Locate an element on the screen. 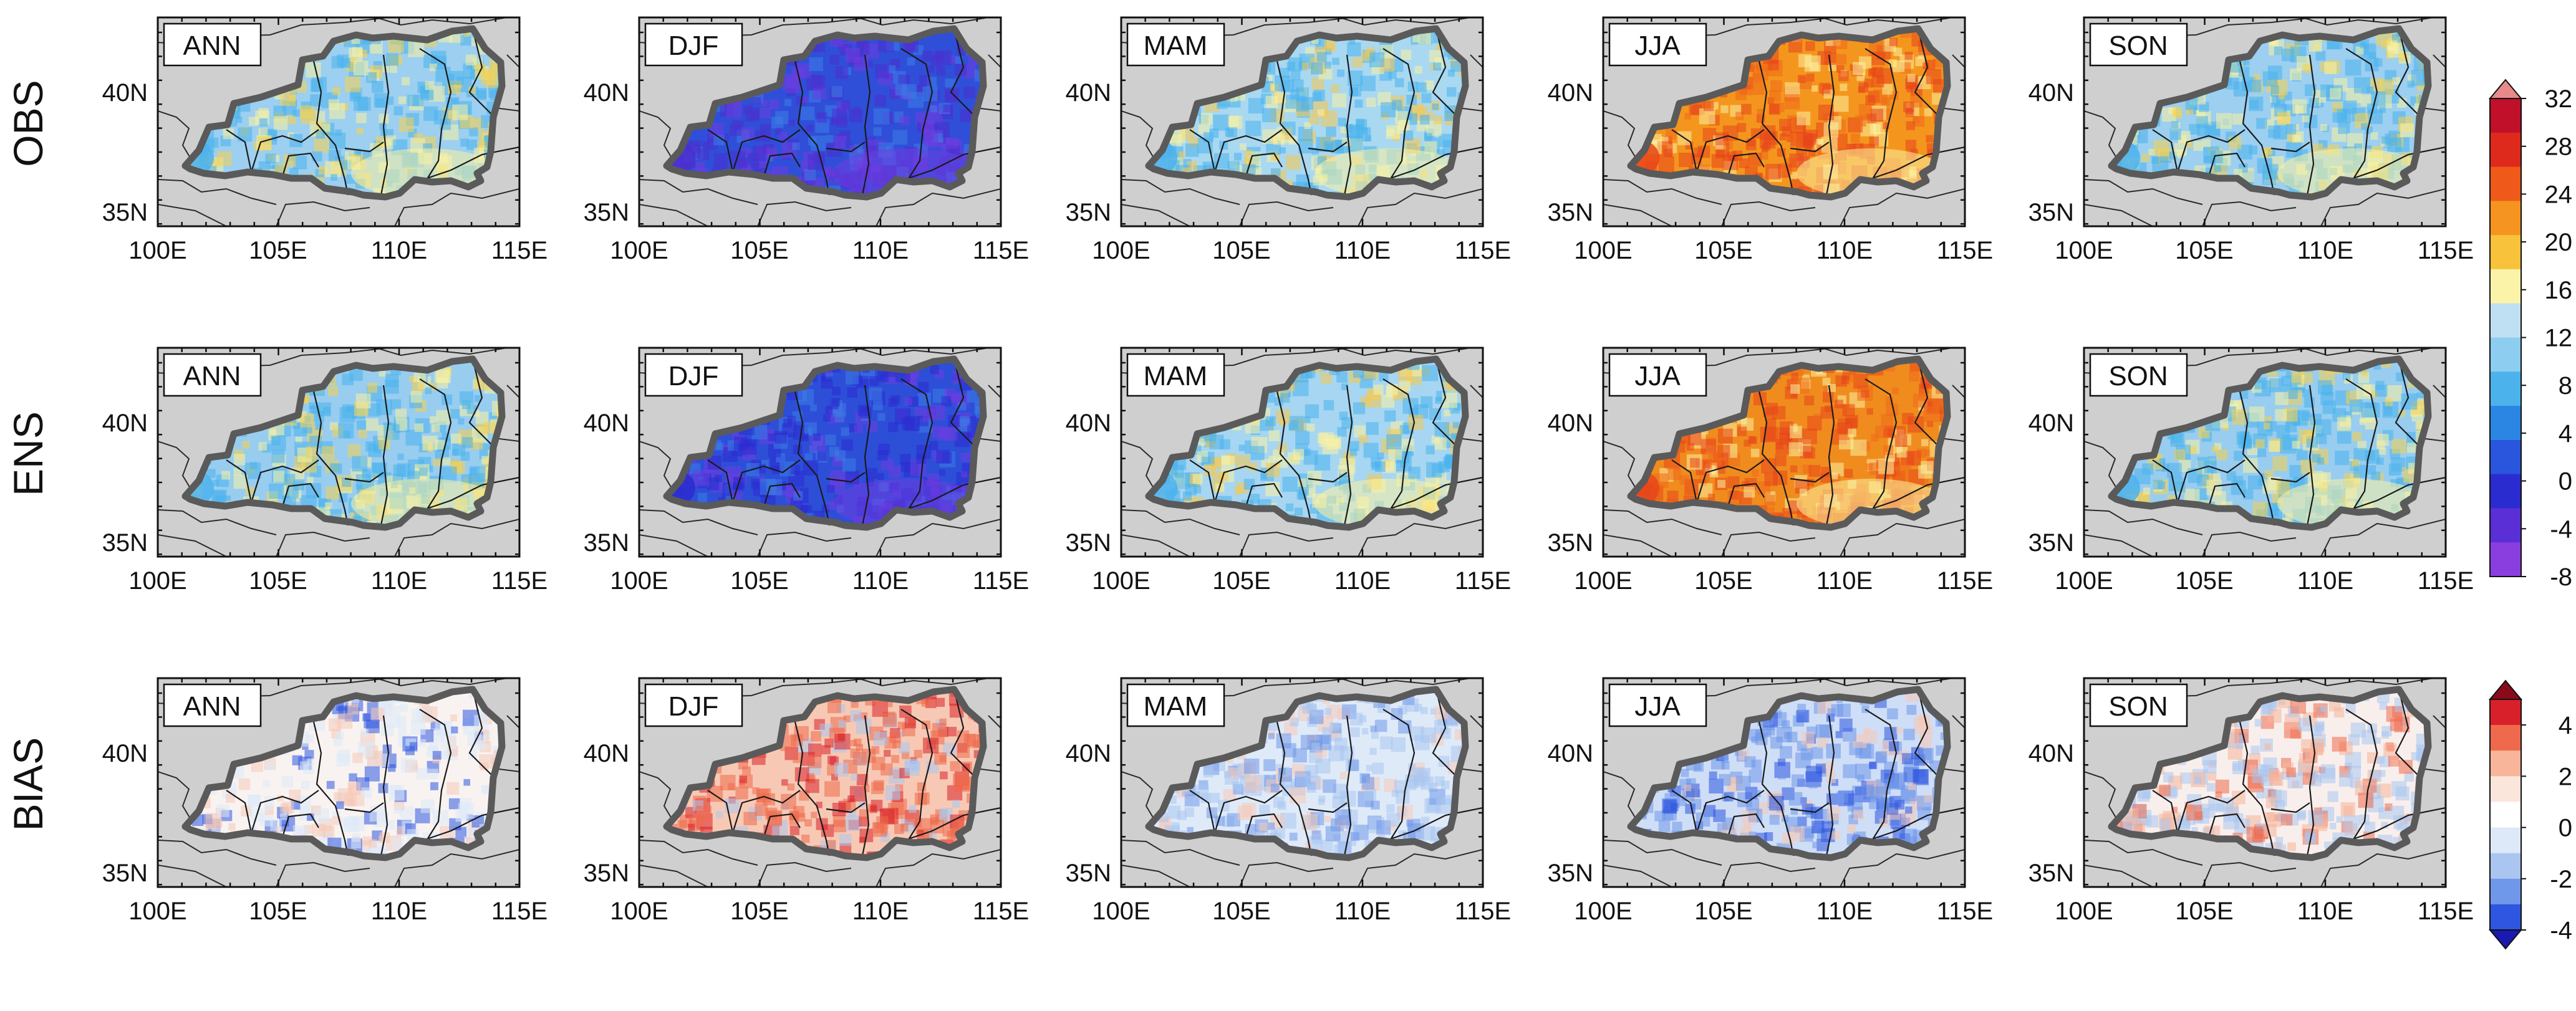 This screenshot has height=1011, width=2576. row-label-ens: ENS is located at coordinates (28, 453).